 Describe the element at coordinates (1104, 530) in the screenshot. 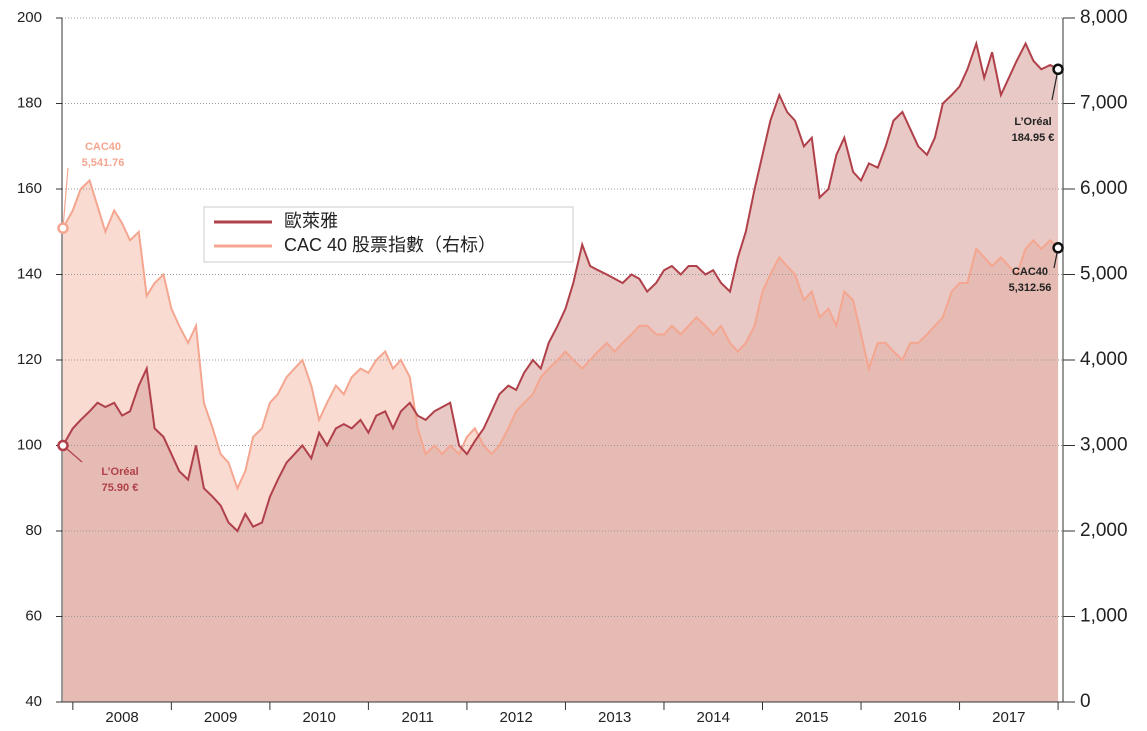

I see `y2-tick-label: 2,000` at that location.